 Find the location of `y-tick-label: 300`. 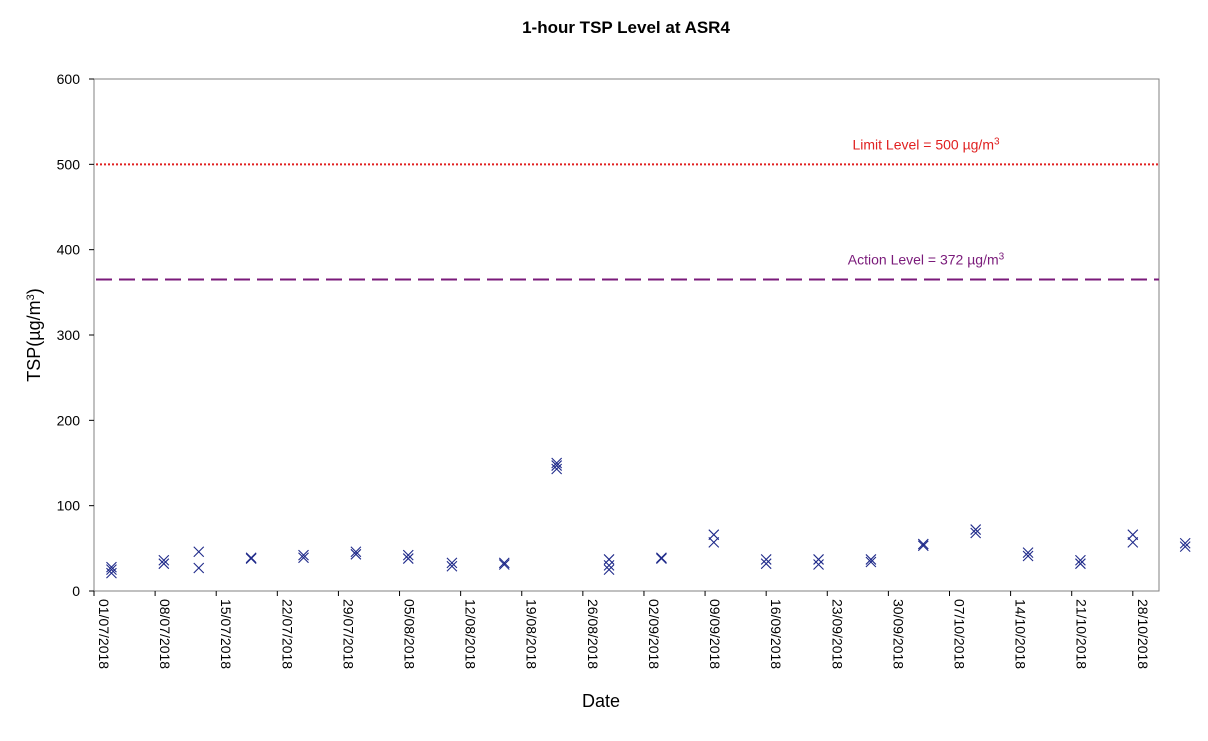

y-tick-label: 300 is located at coordinates (69, 335).